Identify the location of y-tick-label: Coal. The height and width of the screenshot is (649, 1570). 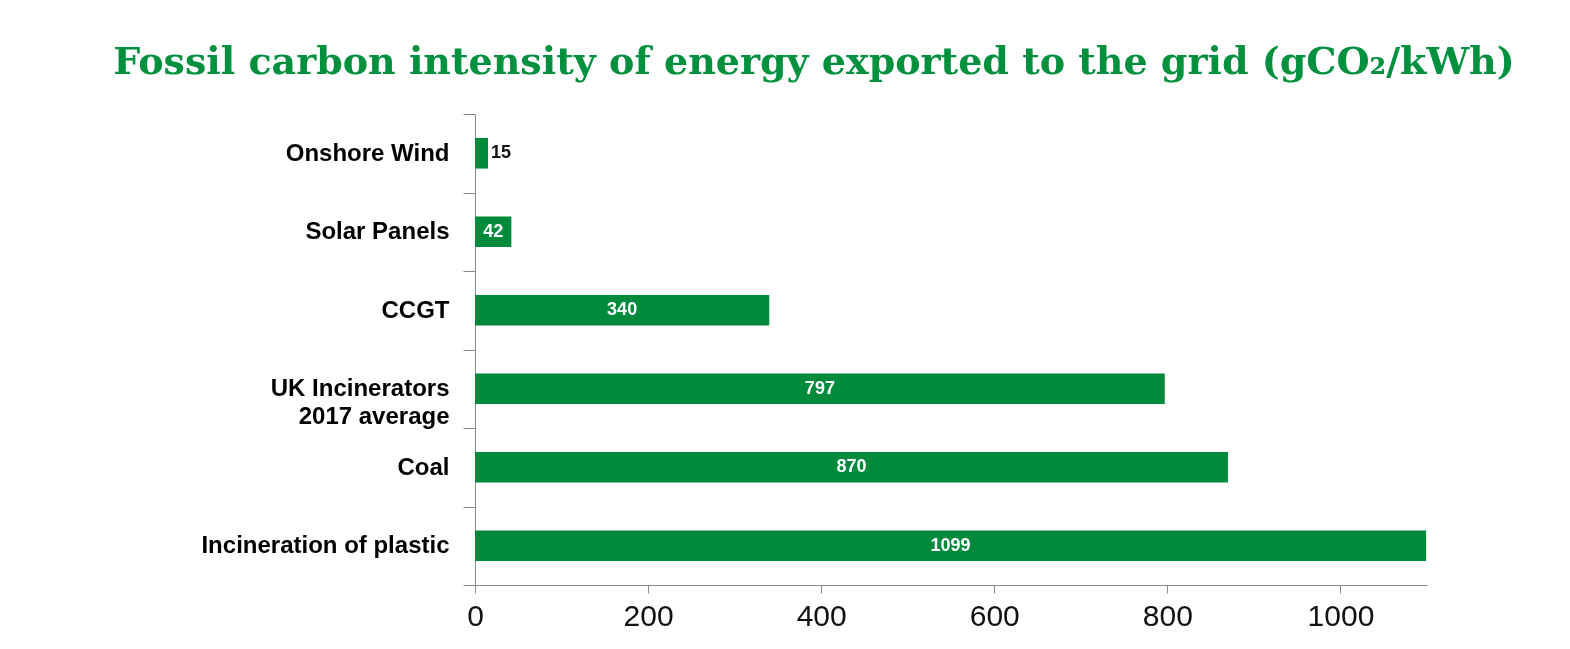
(423, 466).